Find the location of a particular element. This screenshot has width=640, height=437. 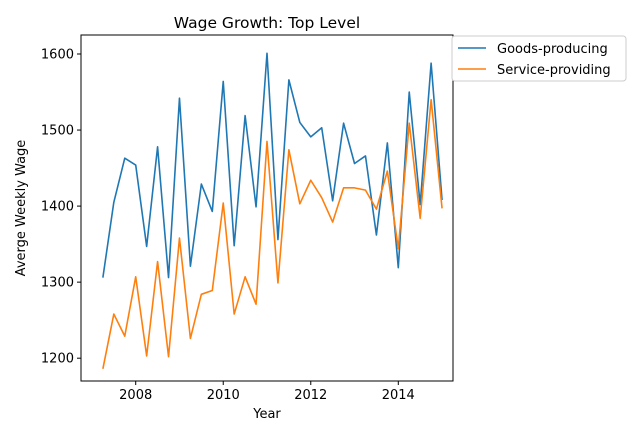

y-tick-label-1400: 1400 is located at coordinates (57, 207).